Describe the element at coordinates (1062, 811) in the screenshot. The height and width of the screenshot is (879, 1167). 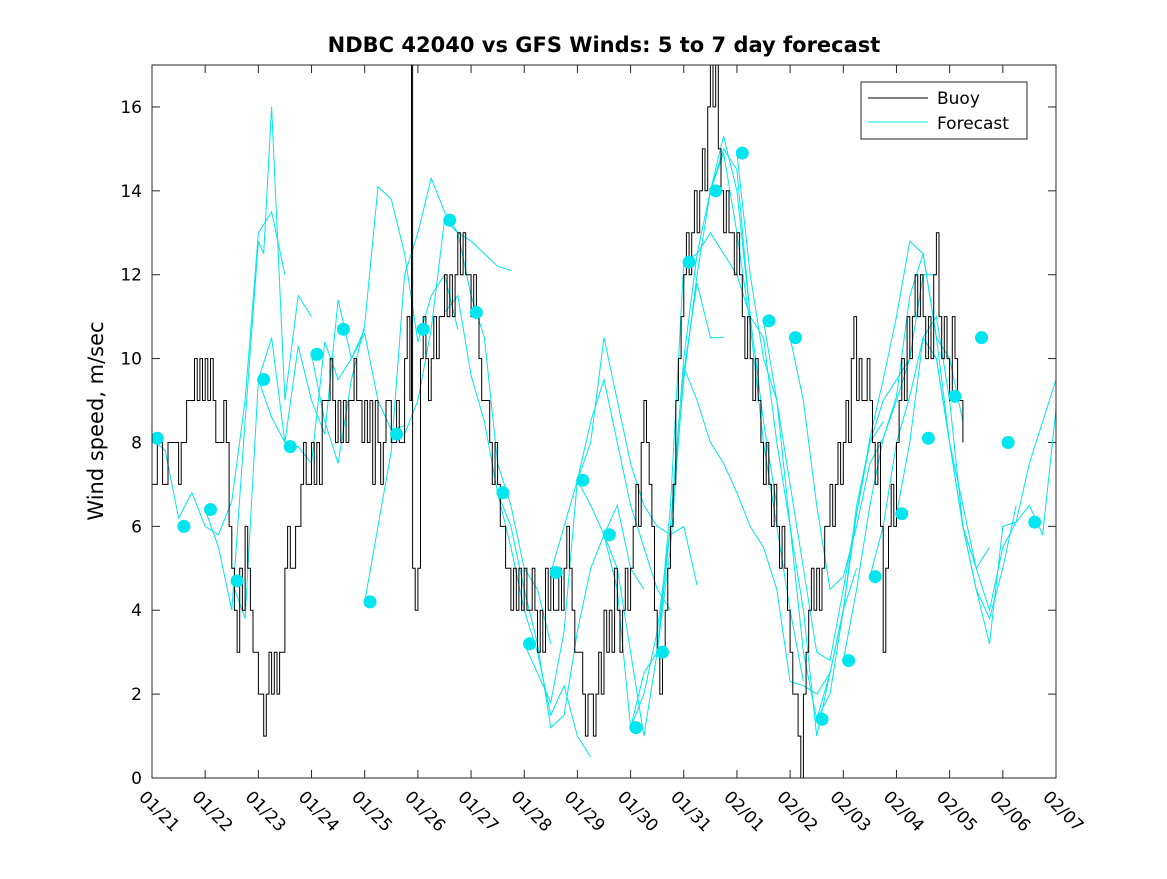
I see `x-tick-label: 02/07` at that location.